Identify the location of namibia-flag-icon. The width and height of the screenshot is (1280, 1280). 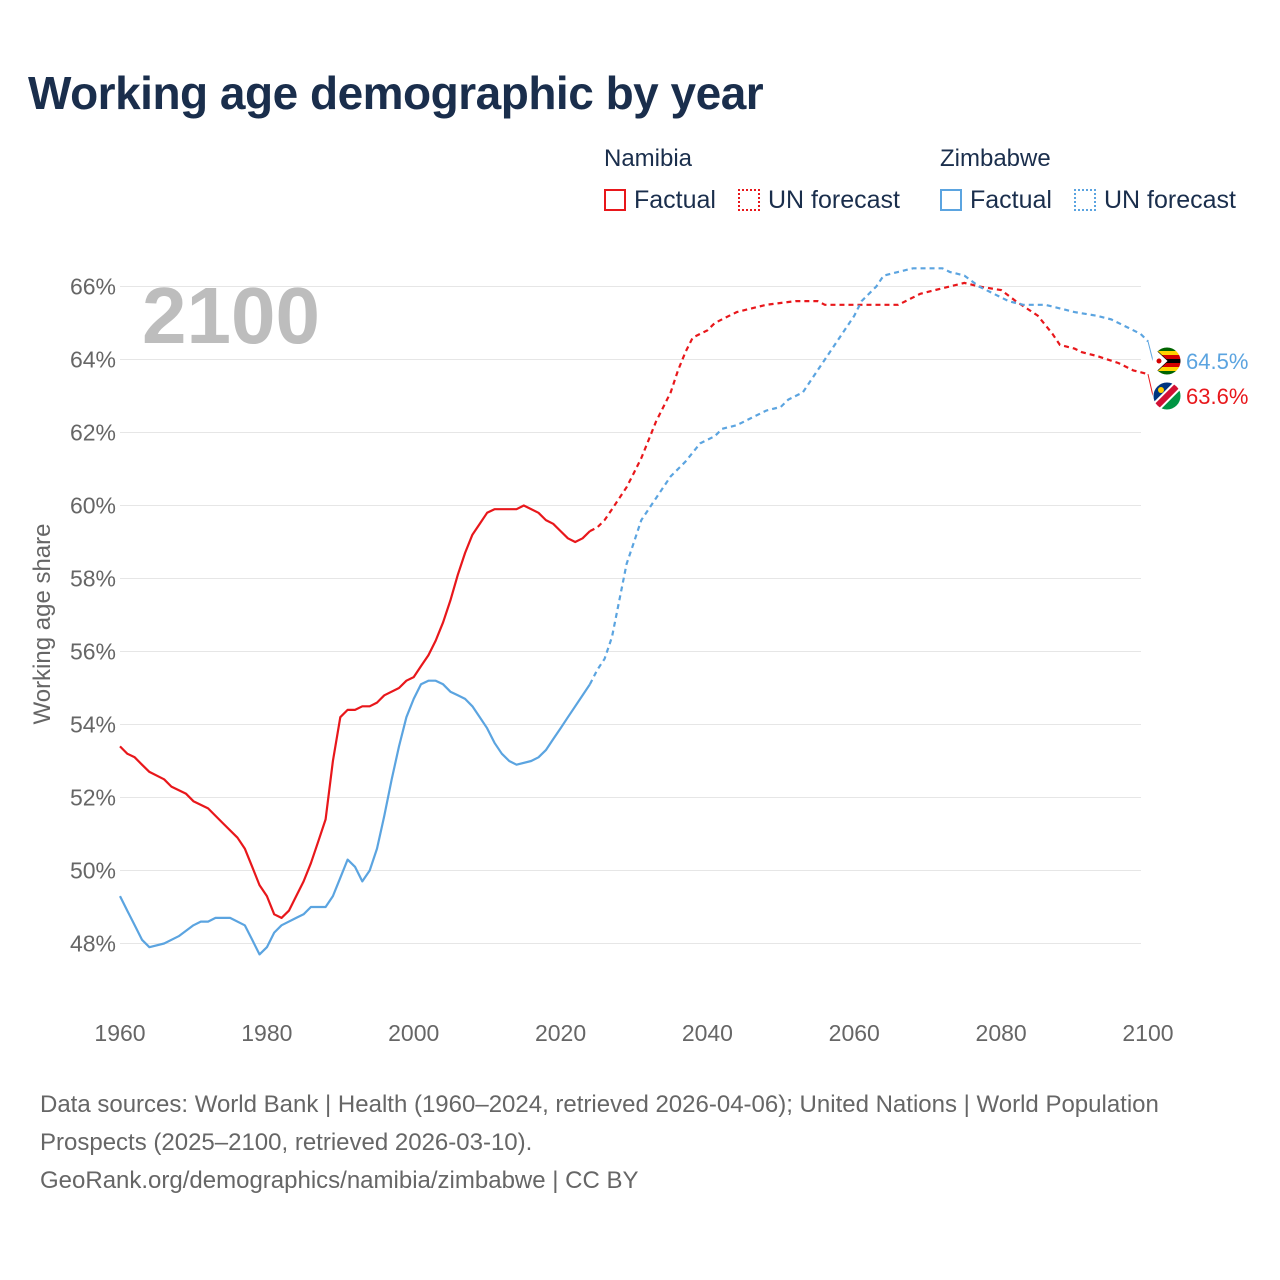
(1167, 396).